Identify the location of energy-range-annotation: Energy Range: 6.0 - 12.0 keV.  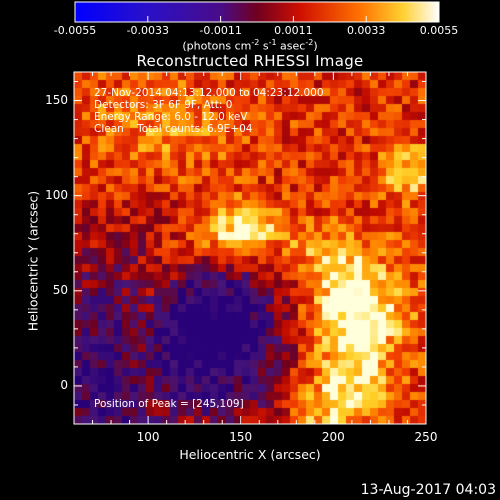
(171, 117).